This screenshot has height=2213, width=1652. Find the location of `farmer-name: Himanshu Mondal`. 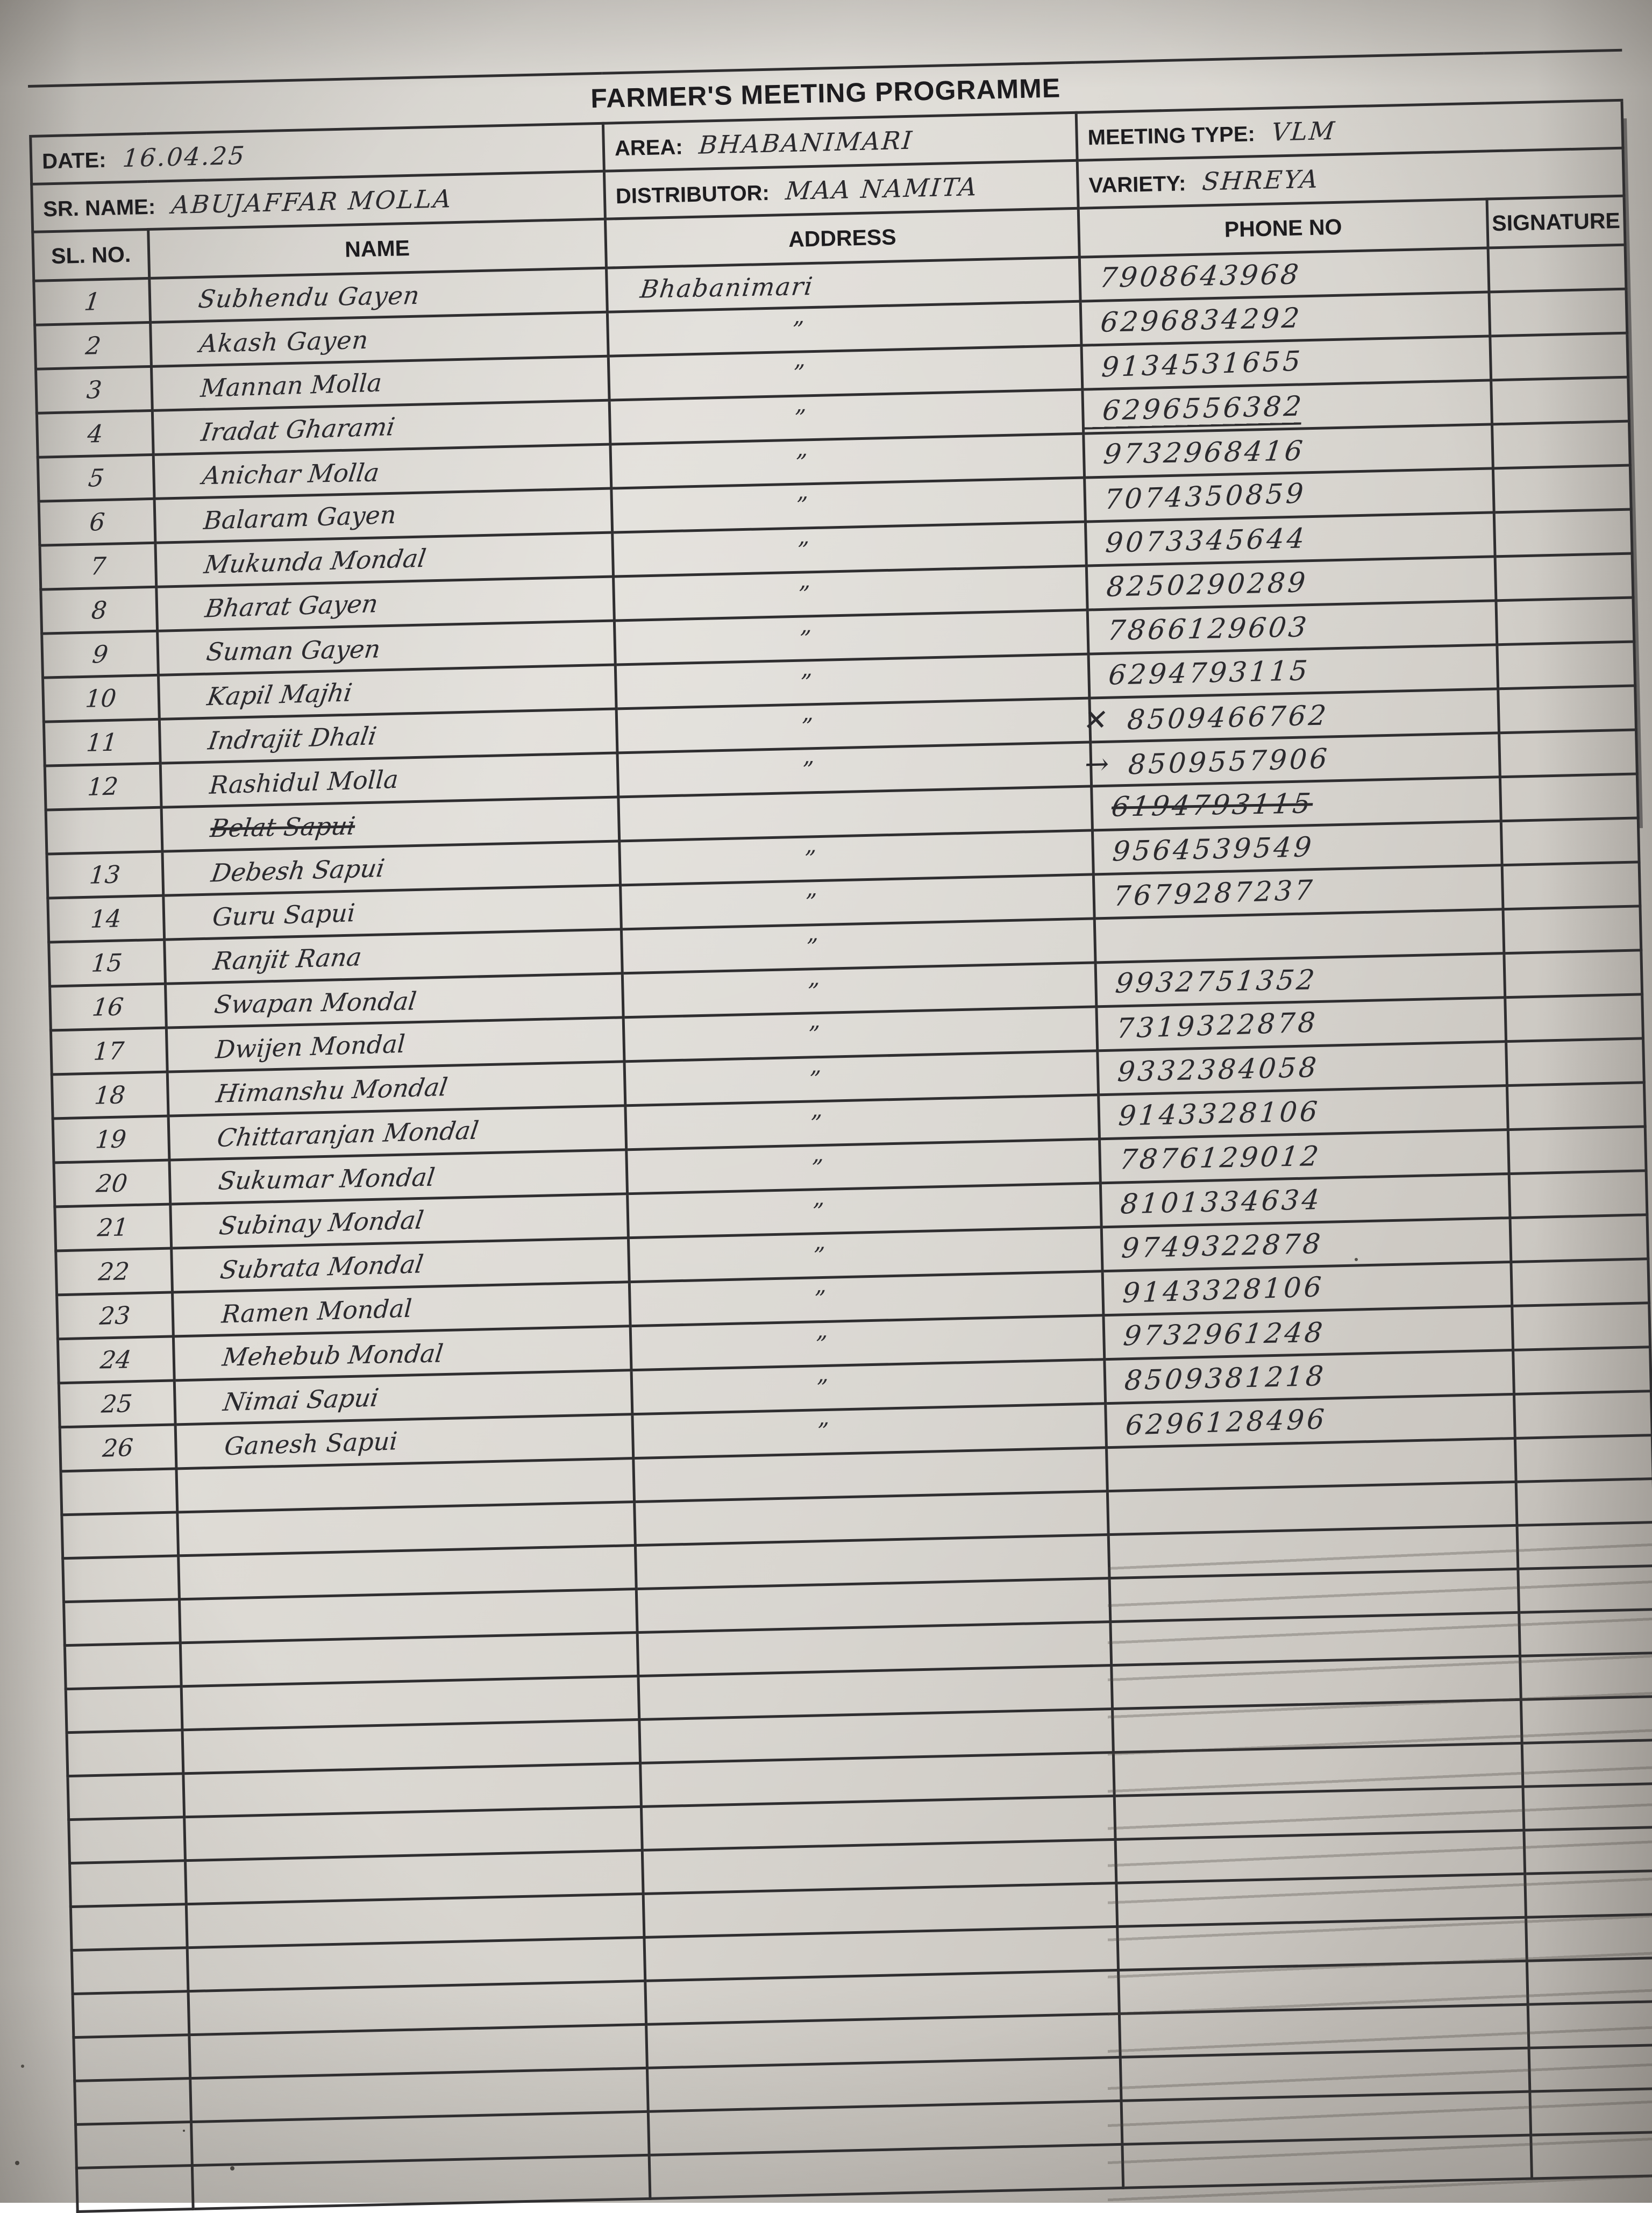

farmer-name: Himanshu Mondal is located at coordinates (308, 1090).